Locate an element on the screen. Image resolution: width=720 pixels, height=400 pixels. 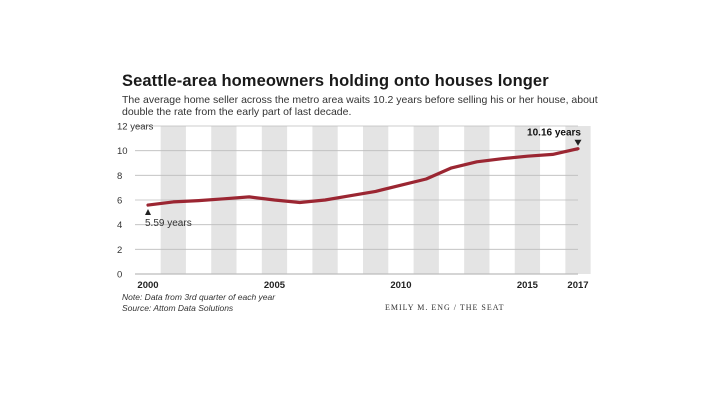
end-value-label: 10.16 years is located at coordinates (554, 133).